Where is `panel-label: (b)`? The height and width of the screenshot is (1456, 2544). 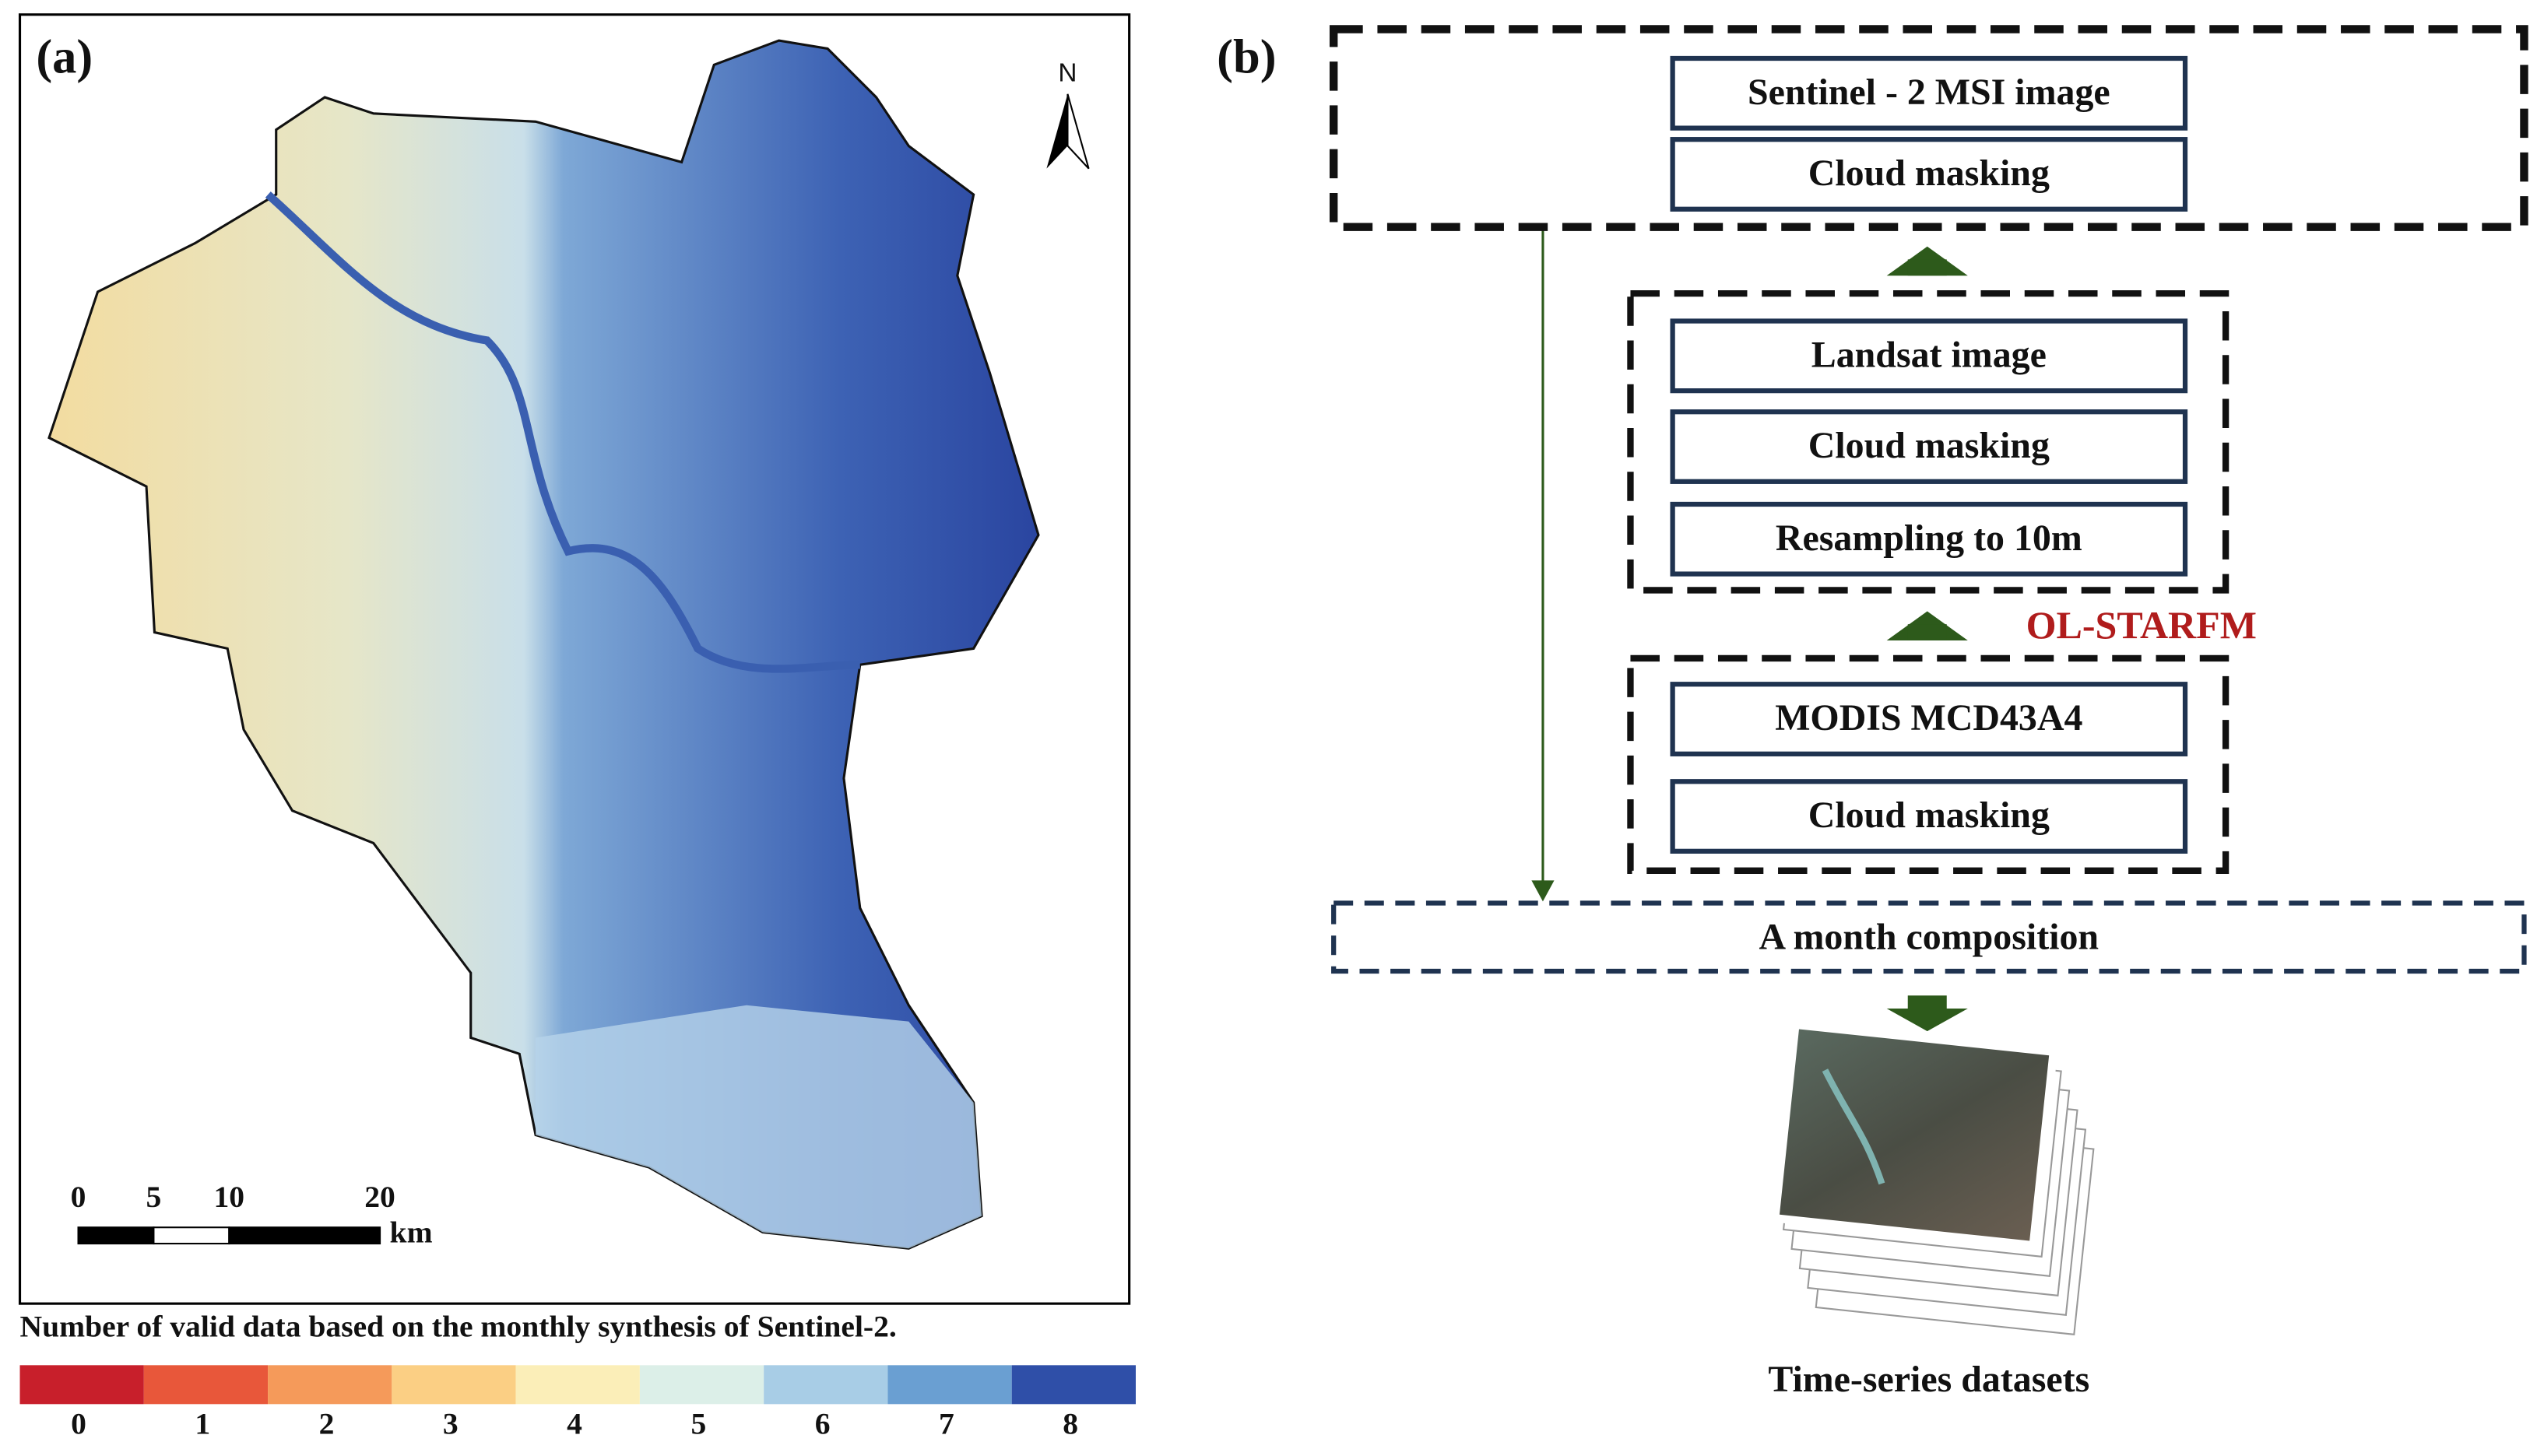 panel-label: (b) is located at coordinates (1246, 57).